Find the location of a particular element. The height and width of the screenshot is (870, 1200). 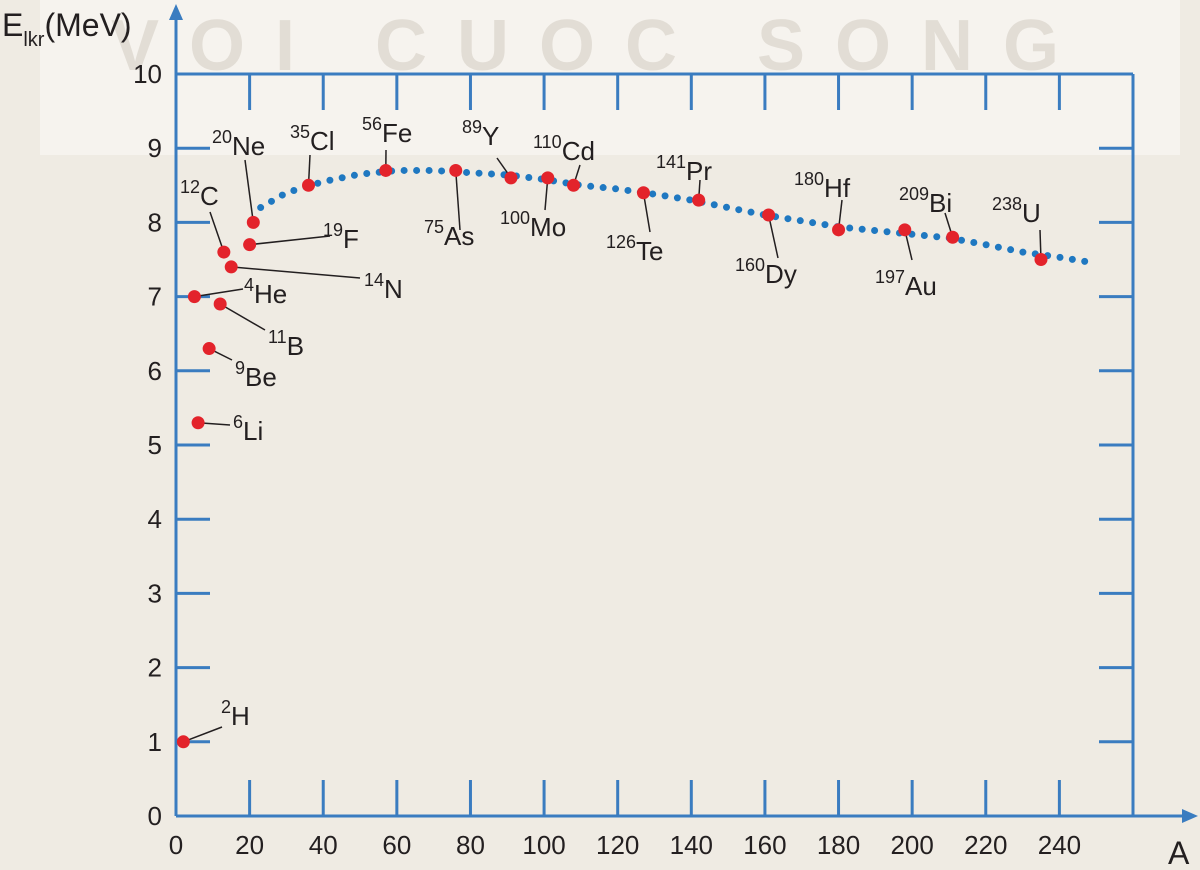

mass-number: 2 is located at coordinates (226, 707).